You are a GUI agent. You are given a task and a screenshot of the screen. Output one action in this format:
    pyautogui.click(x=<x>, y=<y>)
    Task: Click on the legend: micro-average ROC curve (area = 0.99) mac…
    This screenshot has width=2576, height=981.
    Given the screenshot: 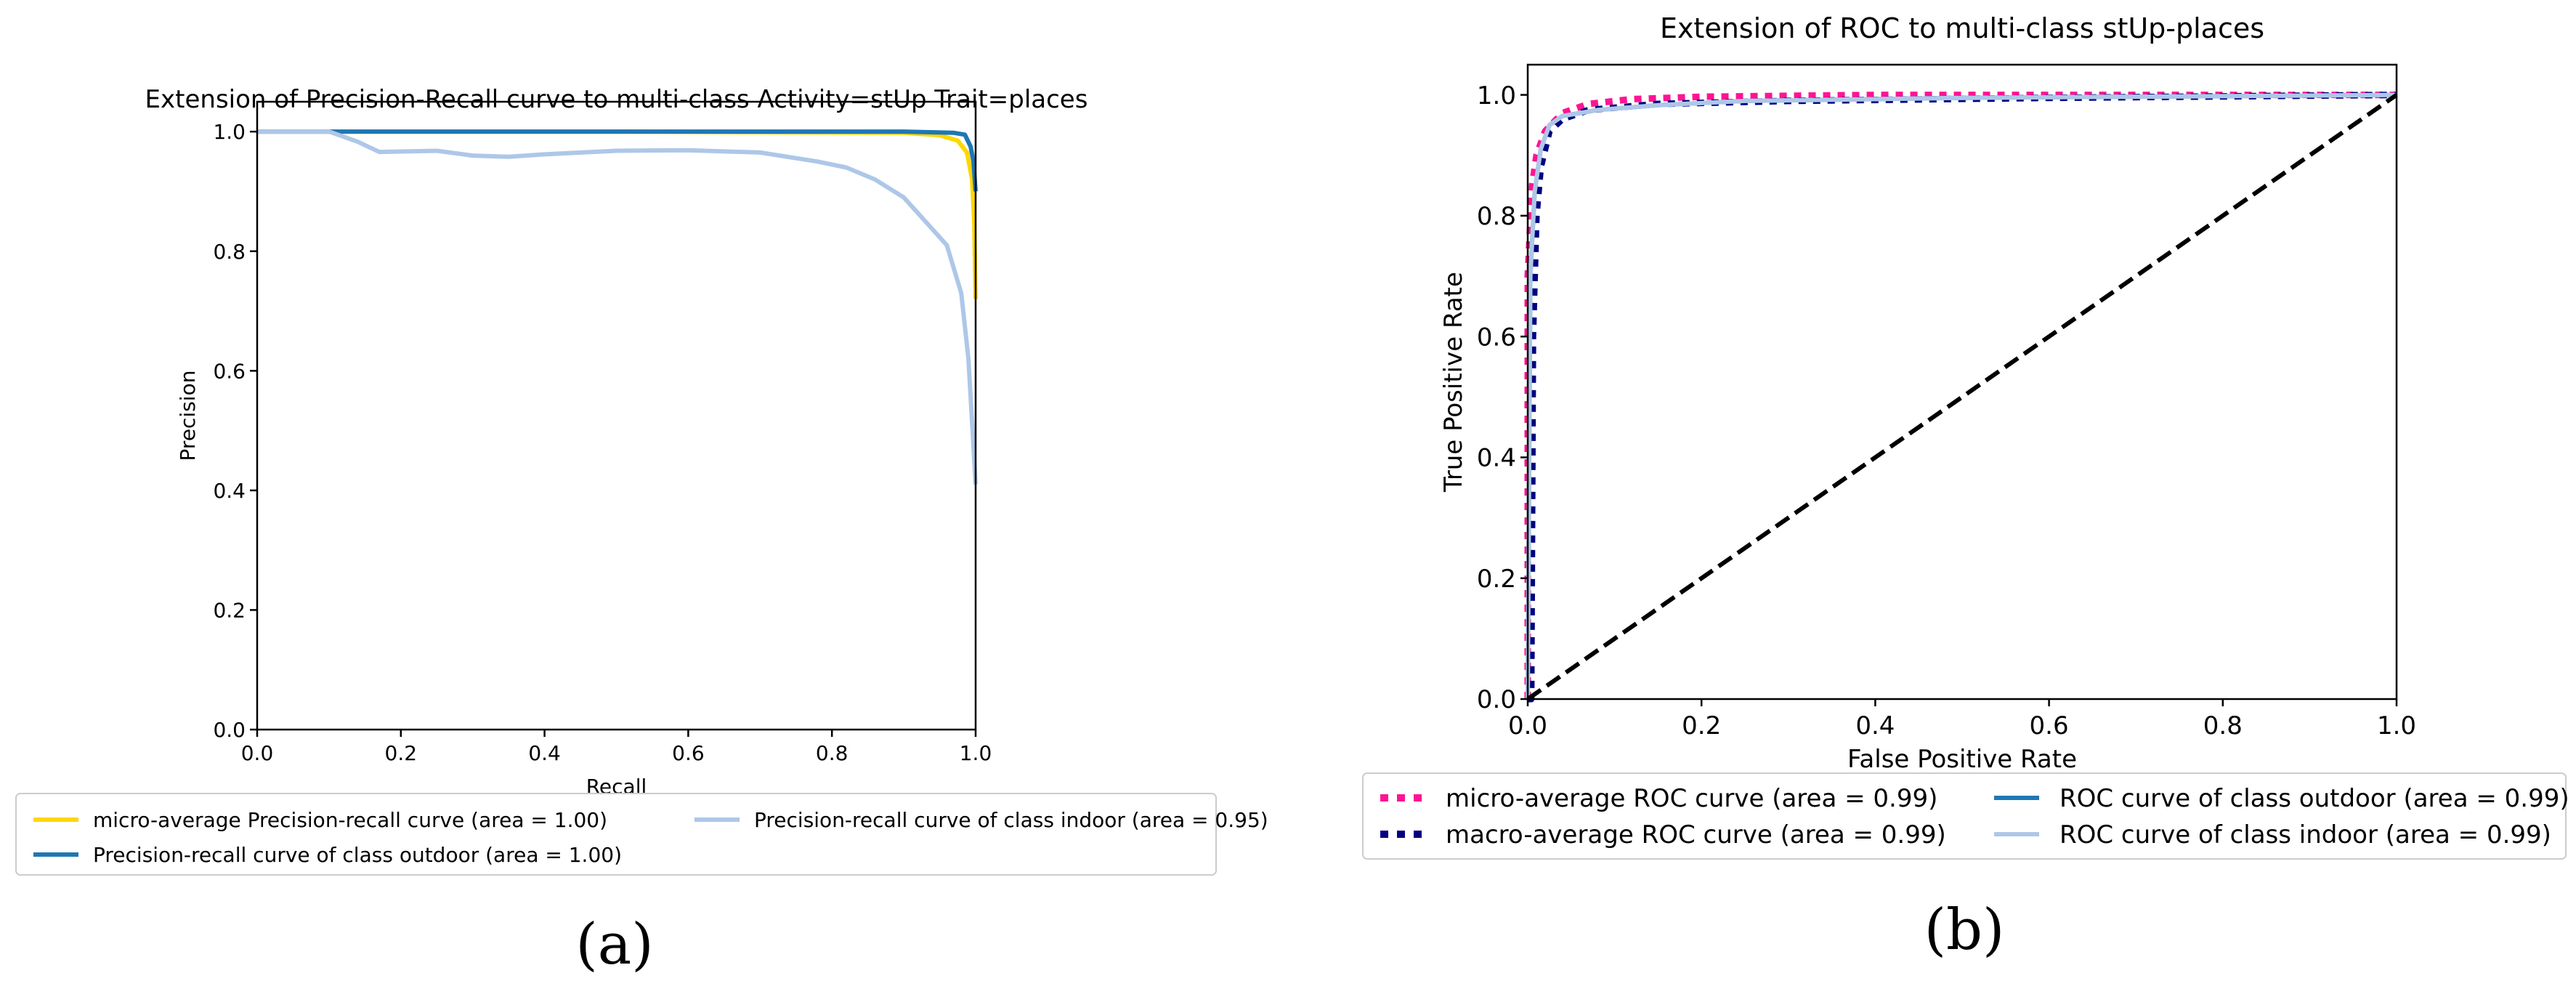 What is the action you would take?
    pyautogui.click(x=1965, y=816)
    